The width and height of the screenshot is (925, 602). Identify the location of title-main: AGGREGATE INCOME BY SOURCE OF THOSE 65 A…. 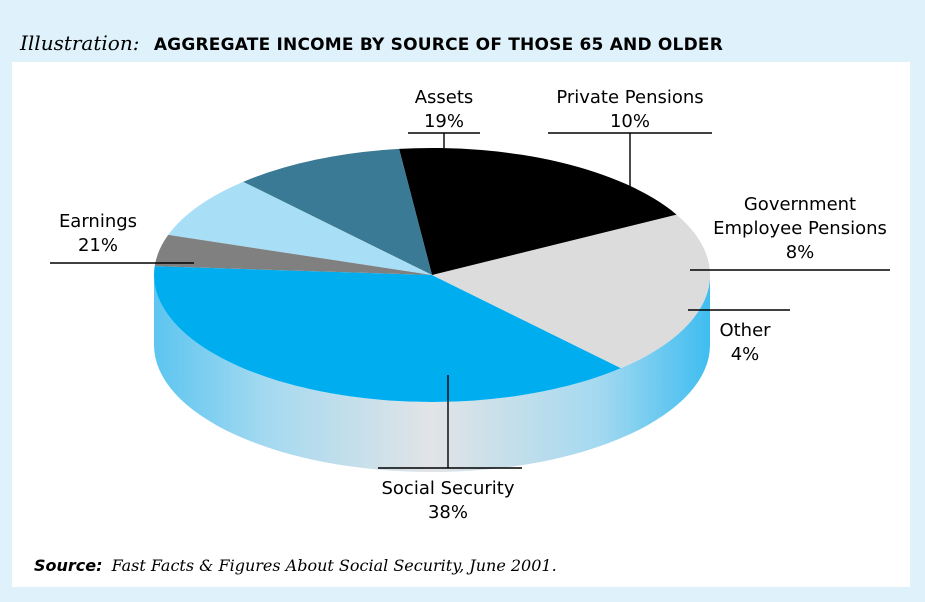
(438, 45).